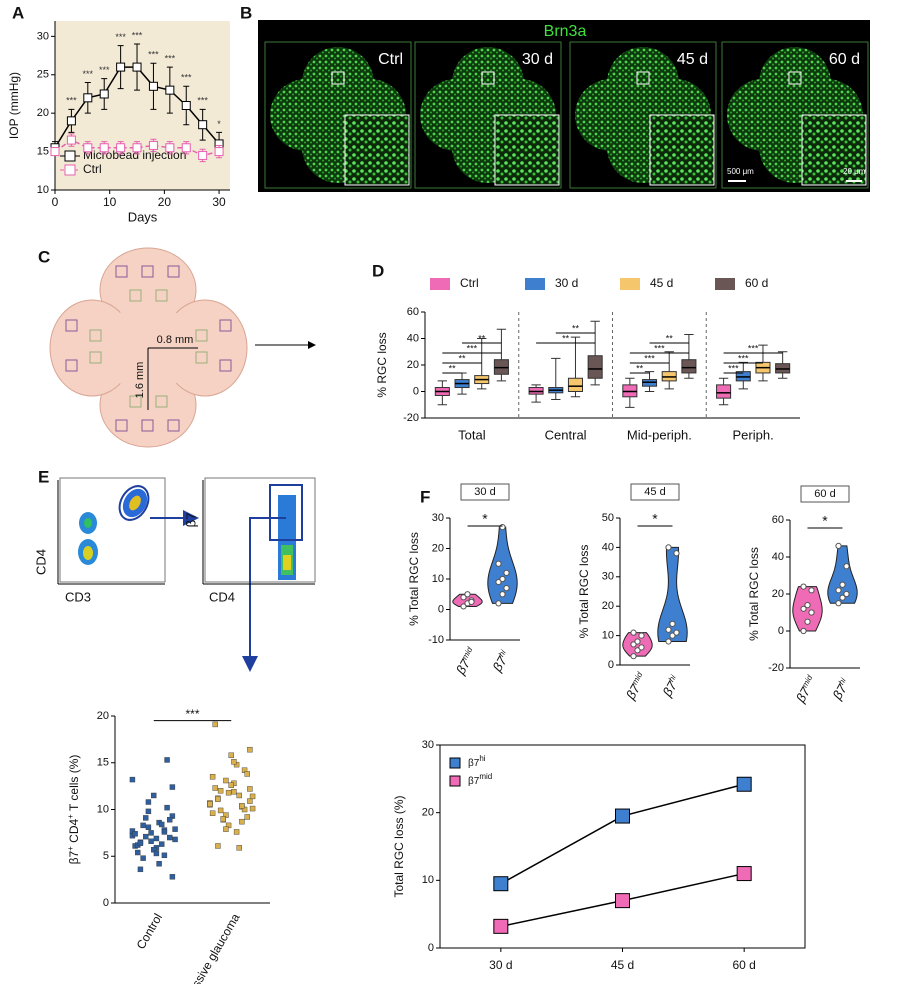  Describe the element at coordinates (378, 270) in the screenshot. I see `panel-label: D` at that location.